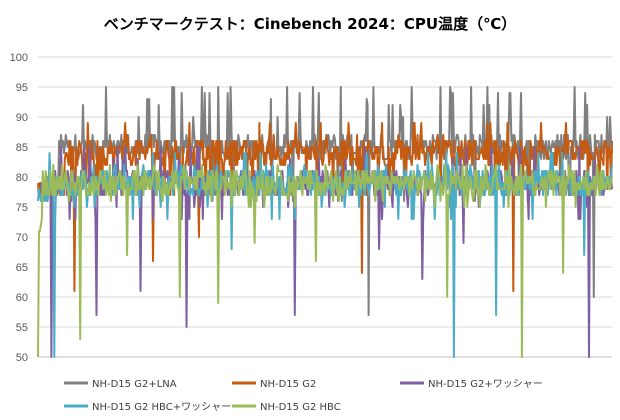 The height and width of the screenshot is (420, 620). I want to click on y-tick-label-60: 60, so click(22, 298).